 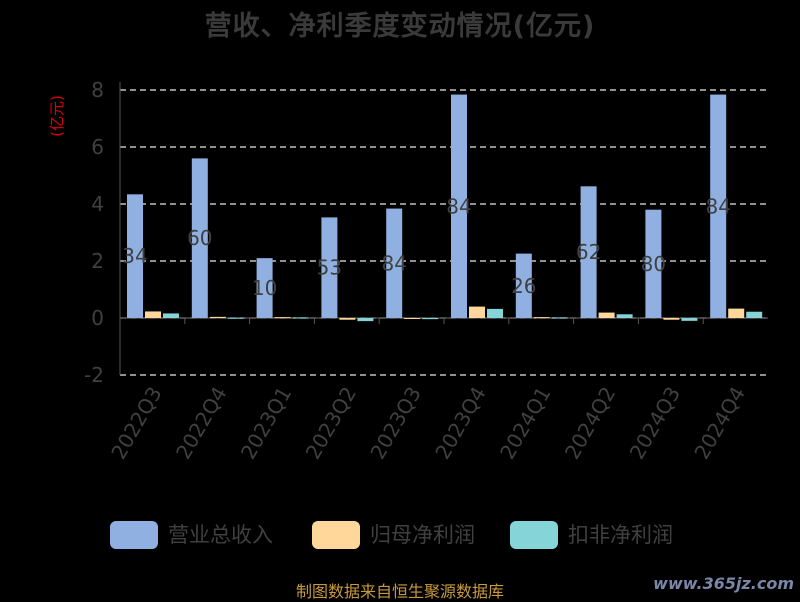 I want to click on data-source-note: 制图数据来自恒生聚源数据库, so click(x=399, y=591).